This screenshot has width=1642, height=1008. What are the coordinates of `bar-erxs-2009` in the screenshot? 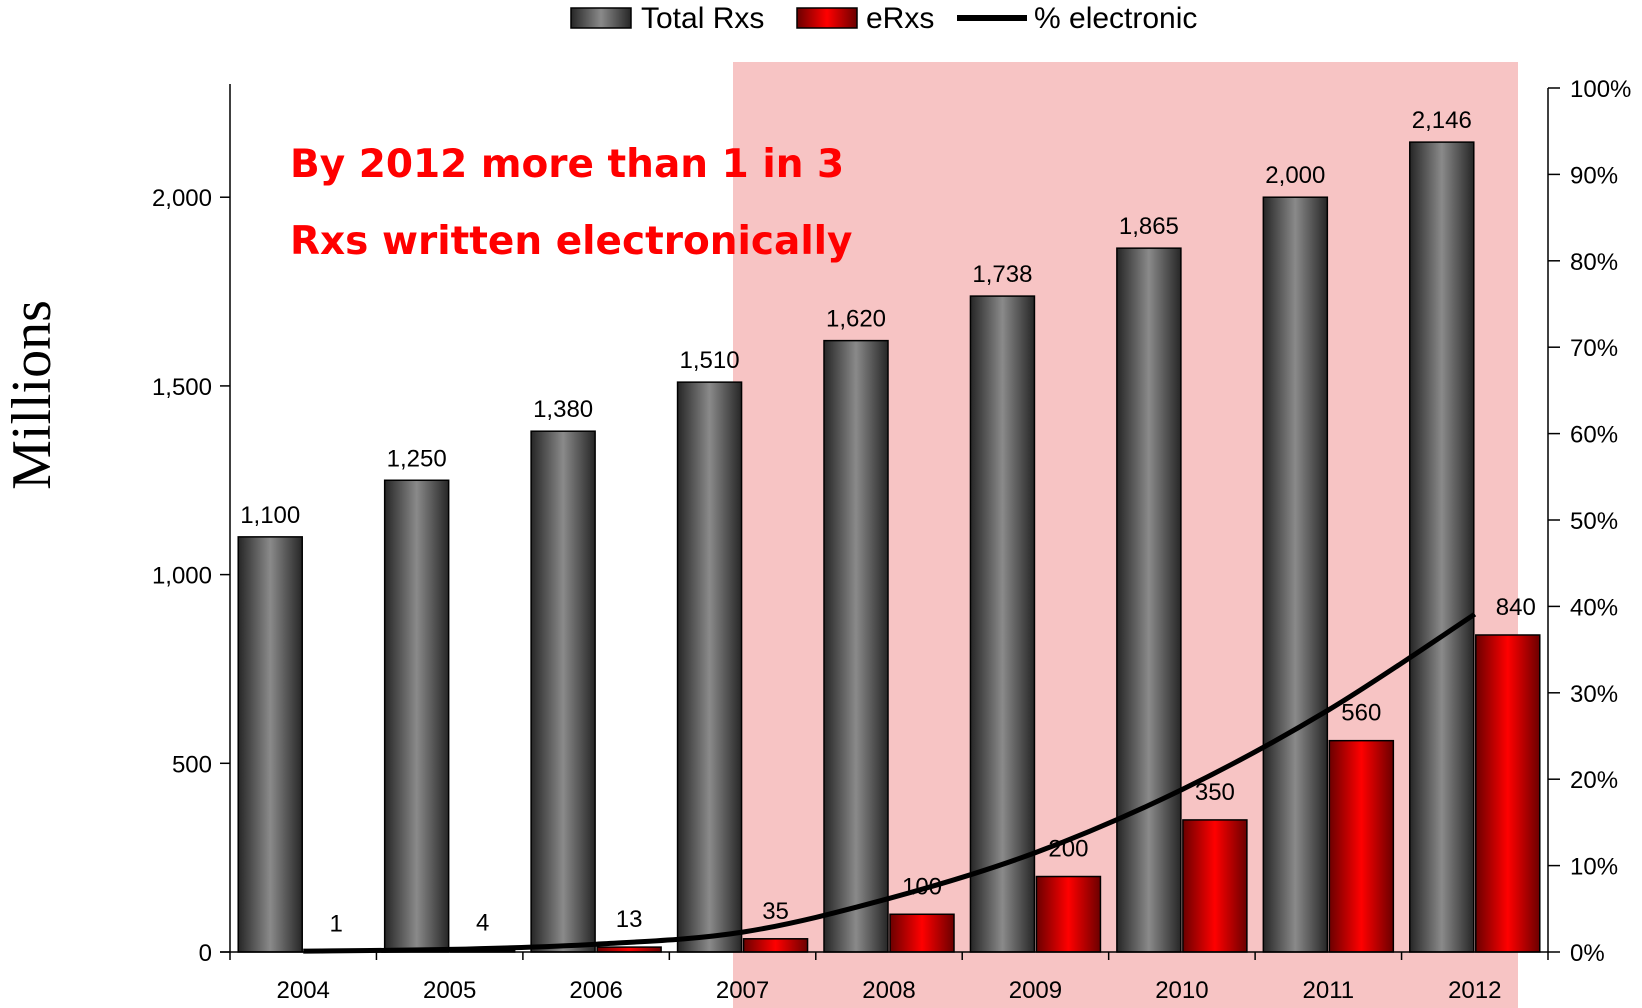 It's located at (1068, 914).